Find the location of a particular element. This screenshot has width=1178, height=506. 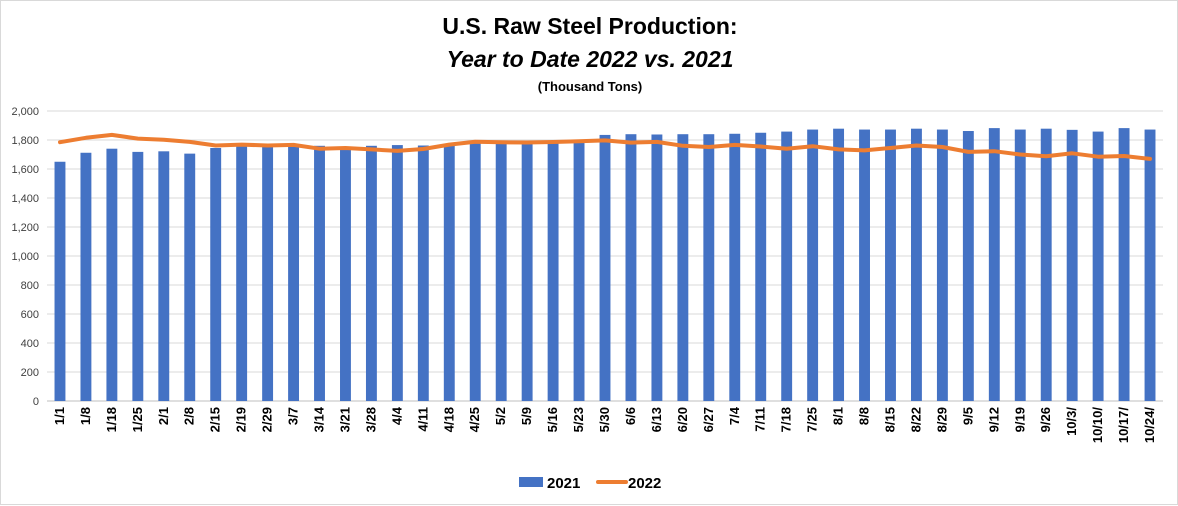

legend-label-2021: 2021 is located at coordinates (563, 483).